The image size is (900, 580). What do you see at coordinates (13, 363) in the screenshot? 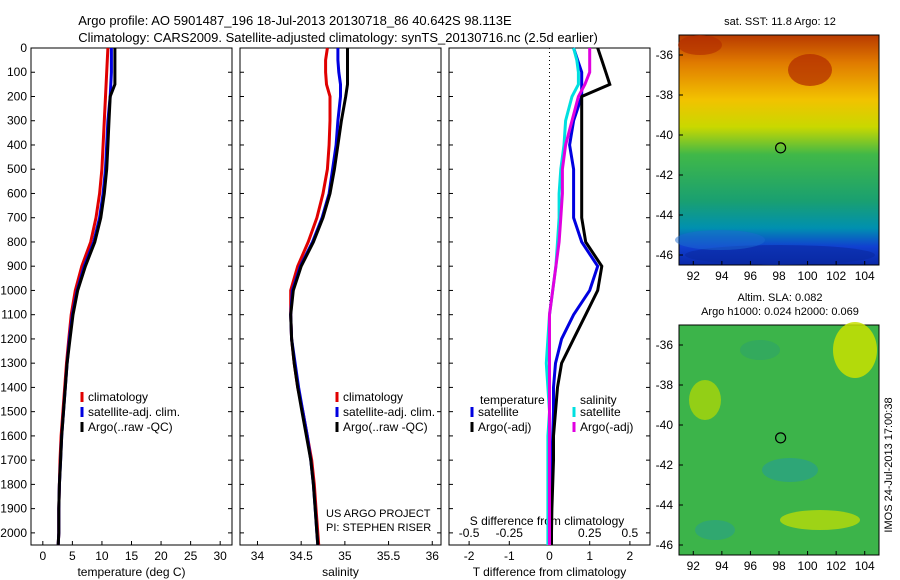
I see `y-tick-label: 1300` at bounding box center [13, 363].